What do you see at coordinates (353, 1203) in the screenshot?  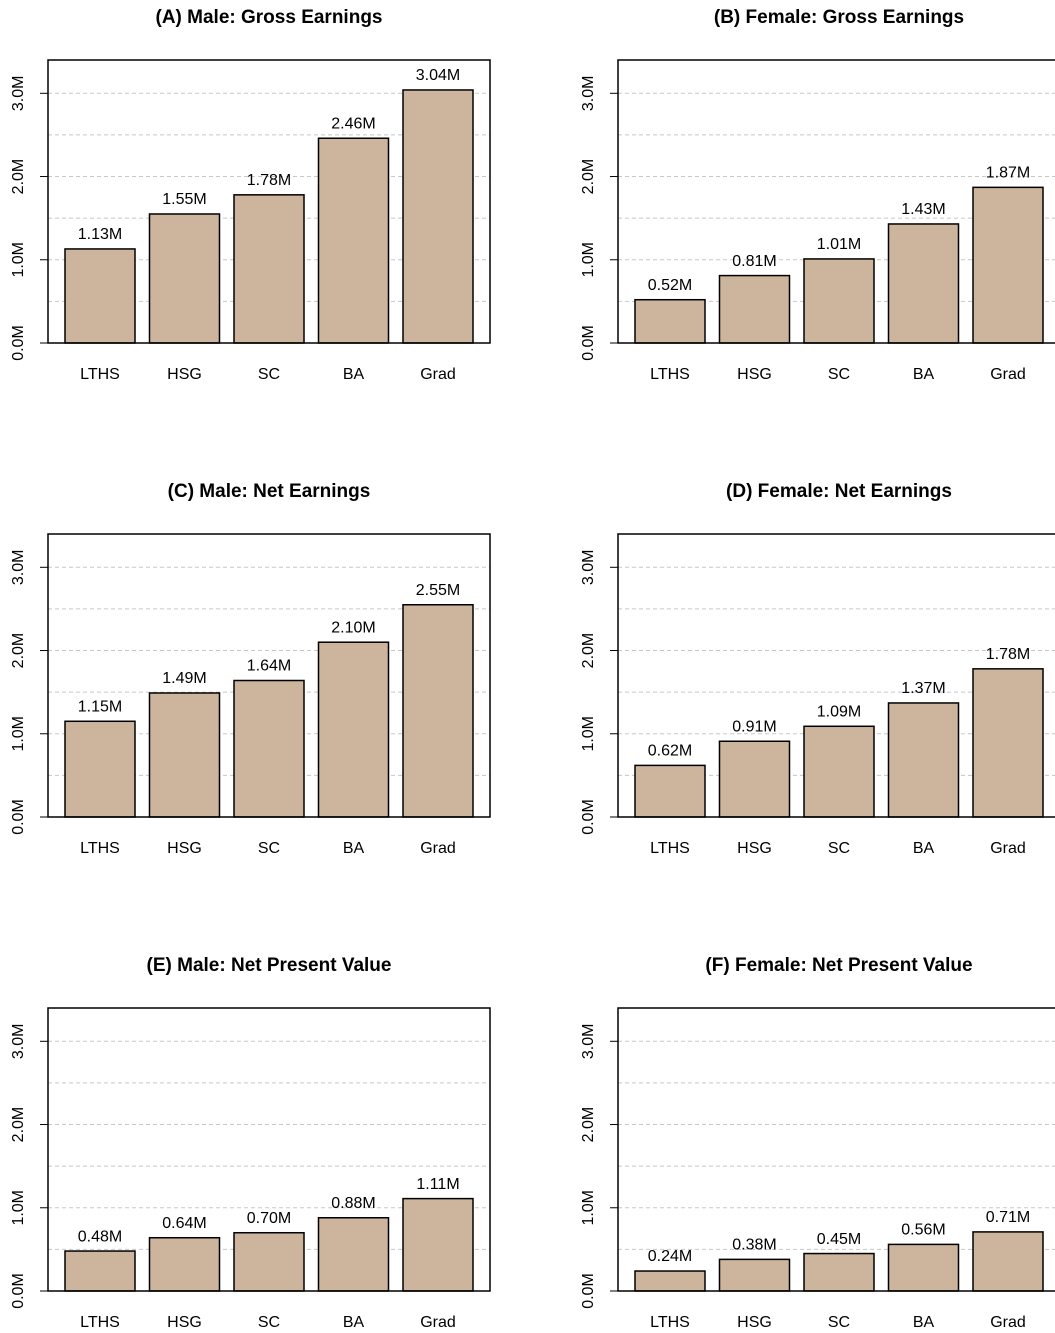 I see `value-label: 0.88M` at bounding box center [353, 1203].